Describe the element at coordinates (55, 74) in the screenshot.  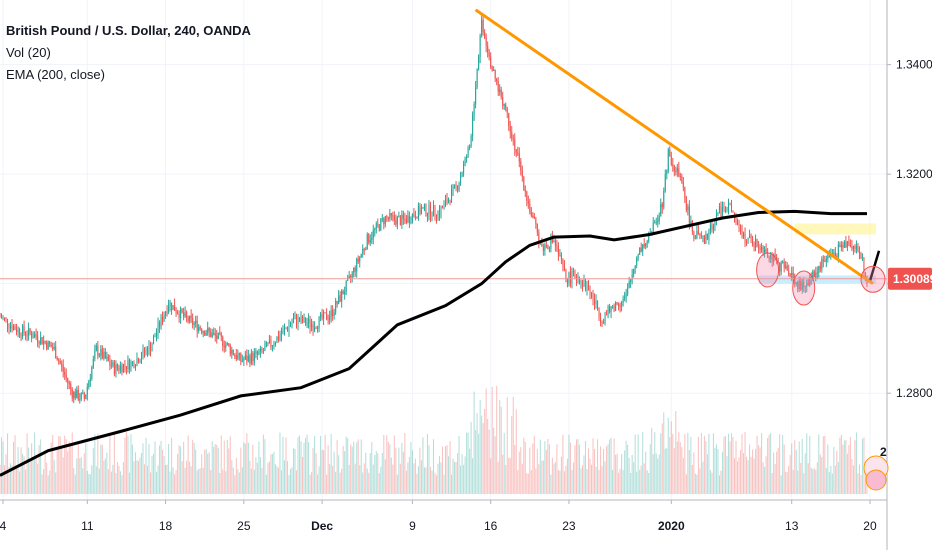
I see `legend-ema: EMA (200, close)` at that location.